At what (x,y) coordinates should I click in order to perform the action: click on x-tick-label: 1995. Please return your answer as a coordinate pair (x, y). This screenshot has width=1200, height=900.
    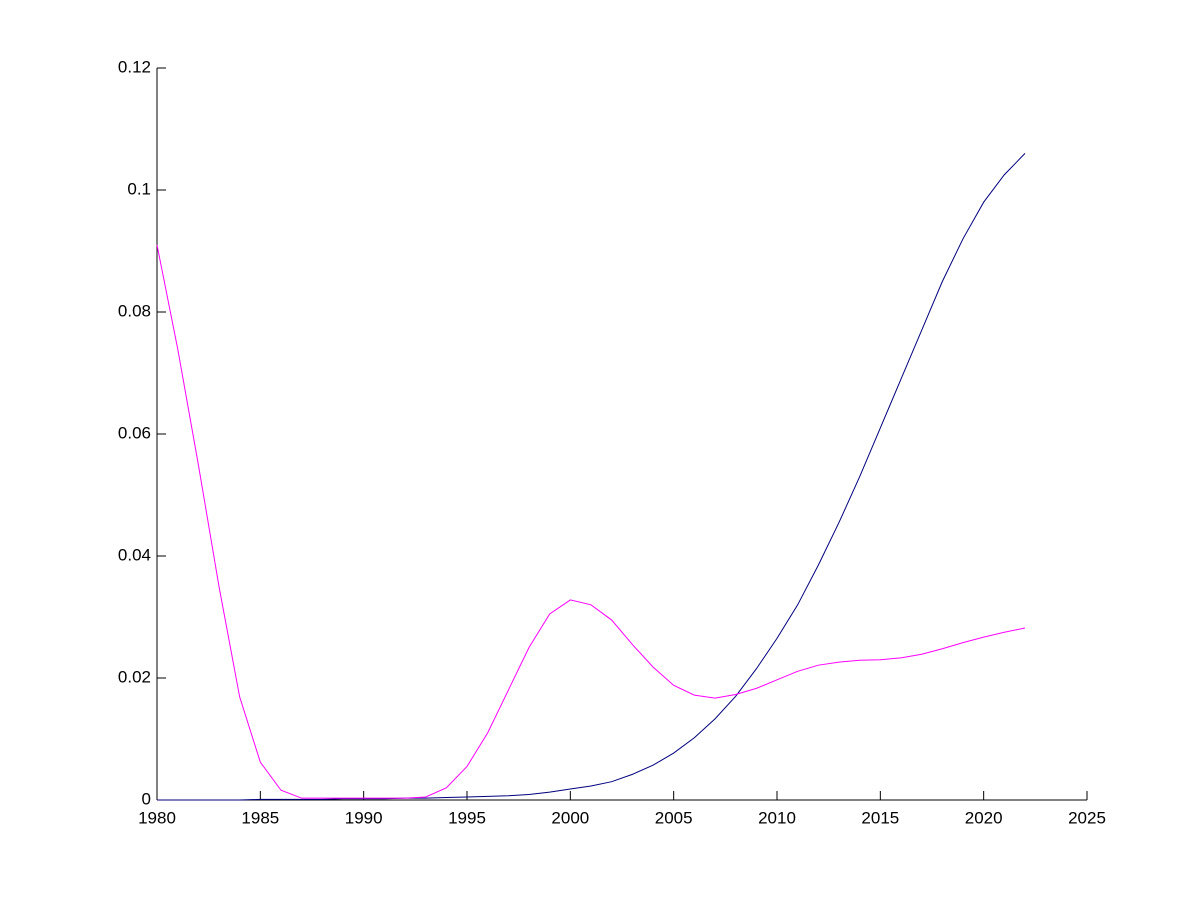
    Looking at the image, I should click on (467, 817).